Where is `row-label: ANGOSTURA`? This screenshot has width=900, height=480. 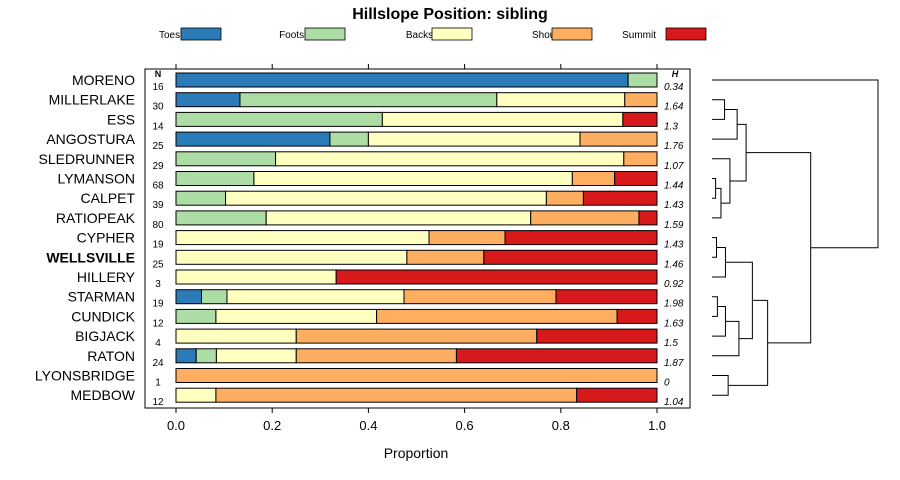
row-label: ANGOSTURA is located at coordinates (90, 139).